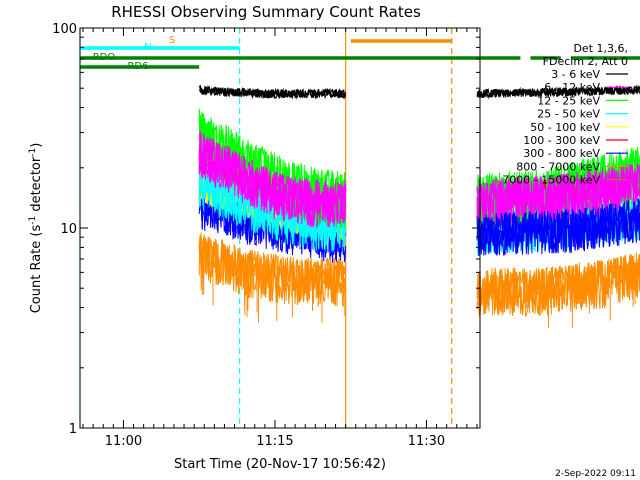 The width and height of the screenshot is (640, 480). I want to click on series-800-7000-keV-seg1-trace2, so click(558, 284).